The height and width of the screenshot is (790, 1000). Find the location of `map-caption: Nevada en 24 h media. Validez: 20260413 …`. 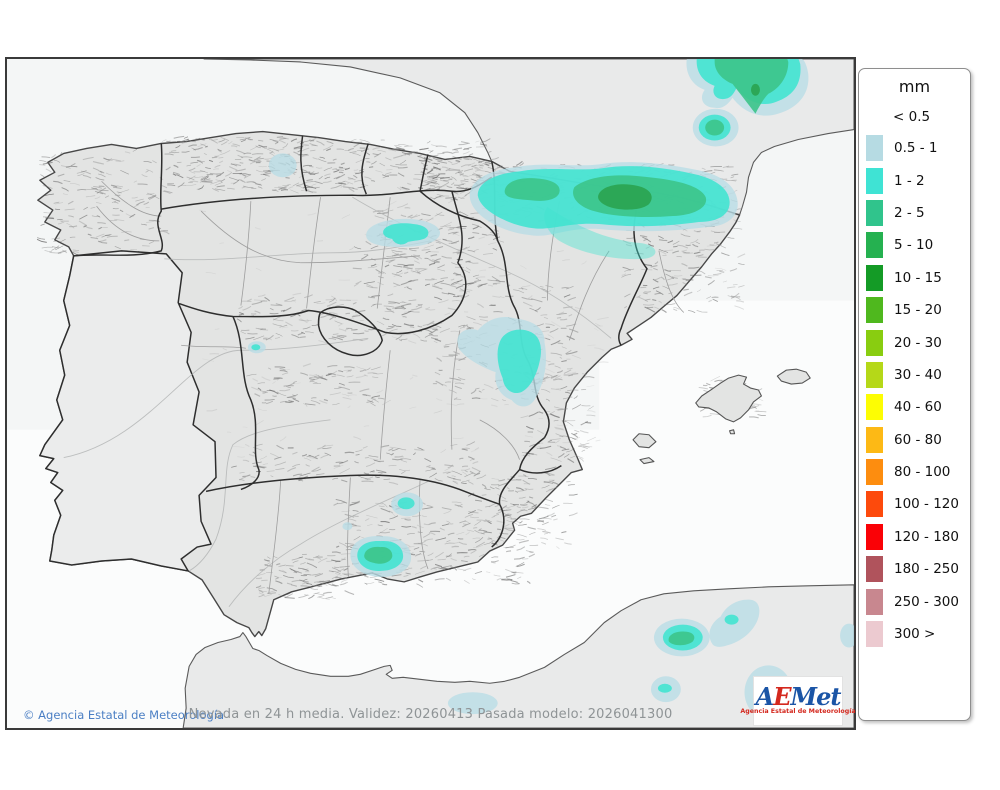

map-caption: Nevada en 24 h media. Validez: 20260413 … is located at coordinates (430, 714).